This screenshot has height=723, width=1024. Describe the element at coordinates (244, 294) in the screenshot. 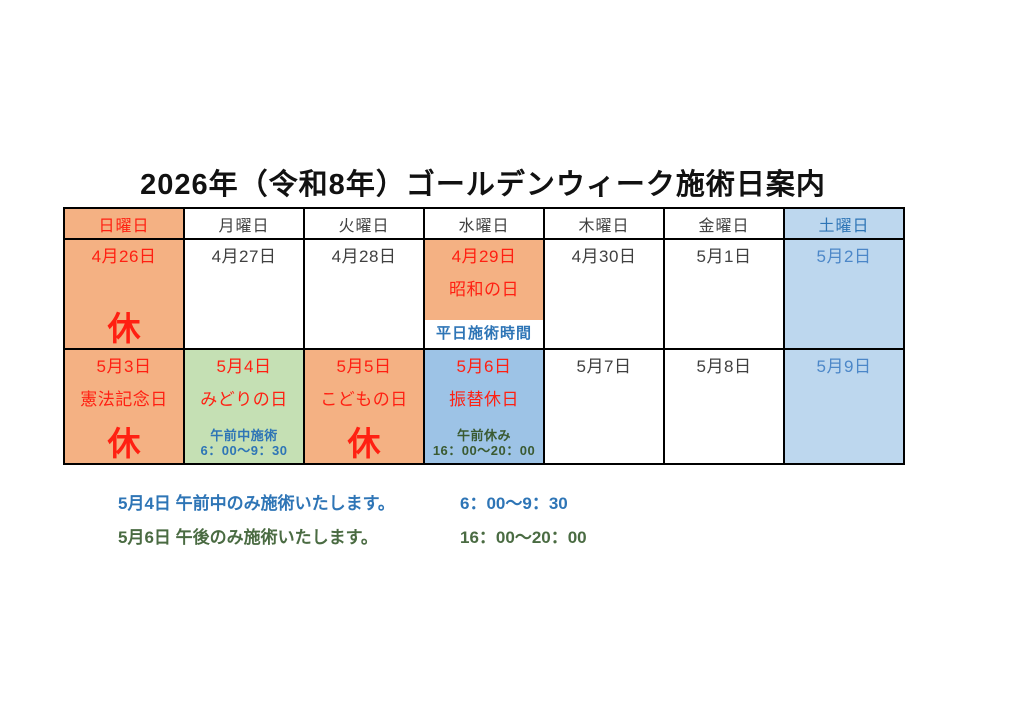

I see `calendar-cell-apr27: 4月27日` at that location.